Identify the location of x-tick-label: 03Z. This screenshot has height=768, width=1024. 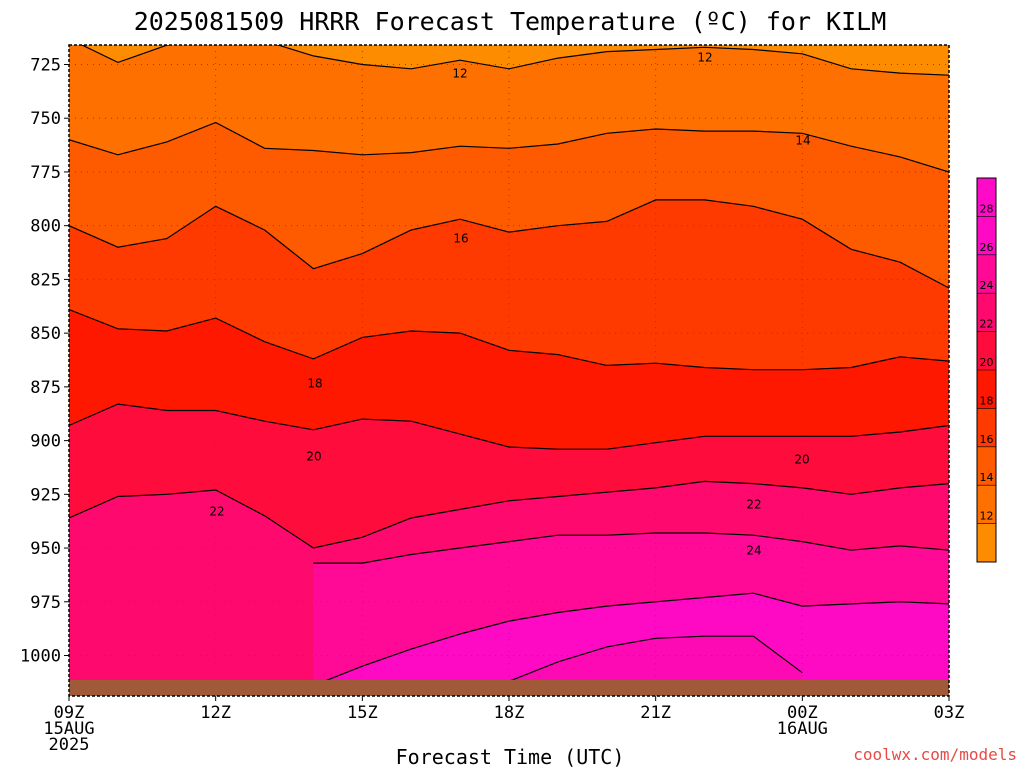
(949, 713).